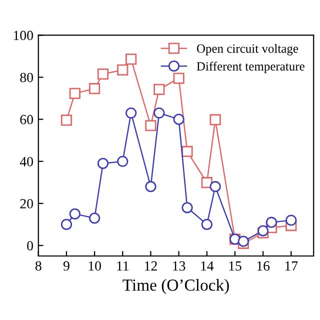  Describe the element at coordinates (263, 266) in the screenshot. I see `x-tick-label: 16` at that location.